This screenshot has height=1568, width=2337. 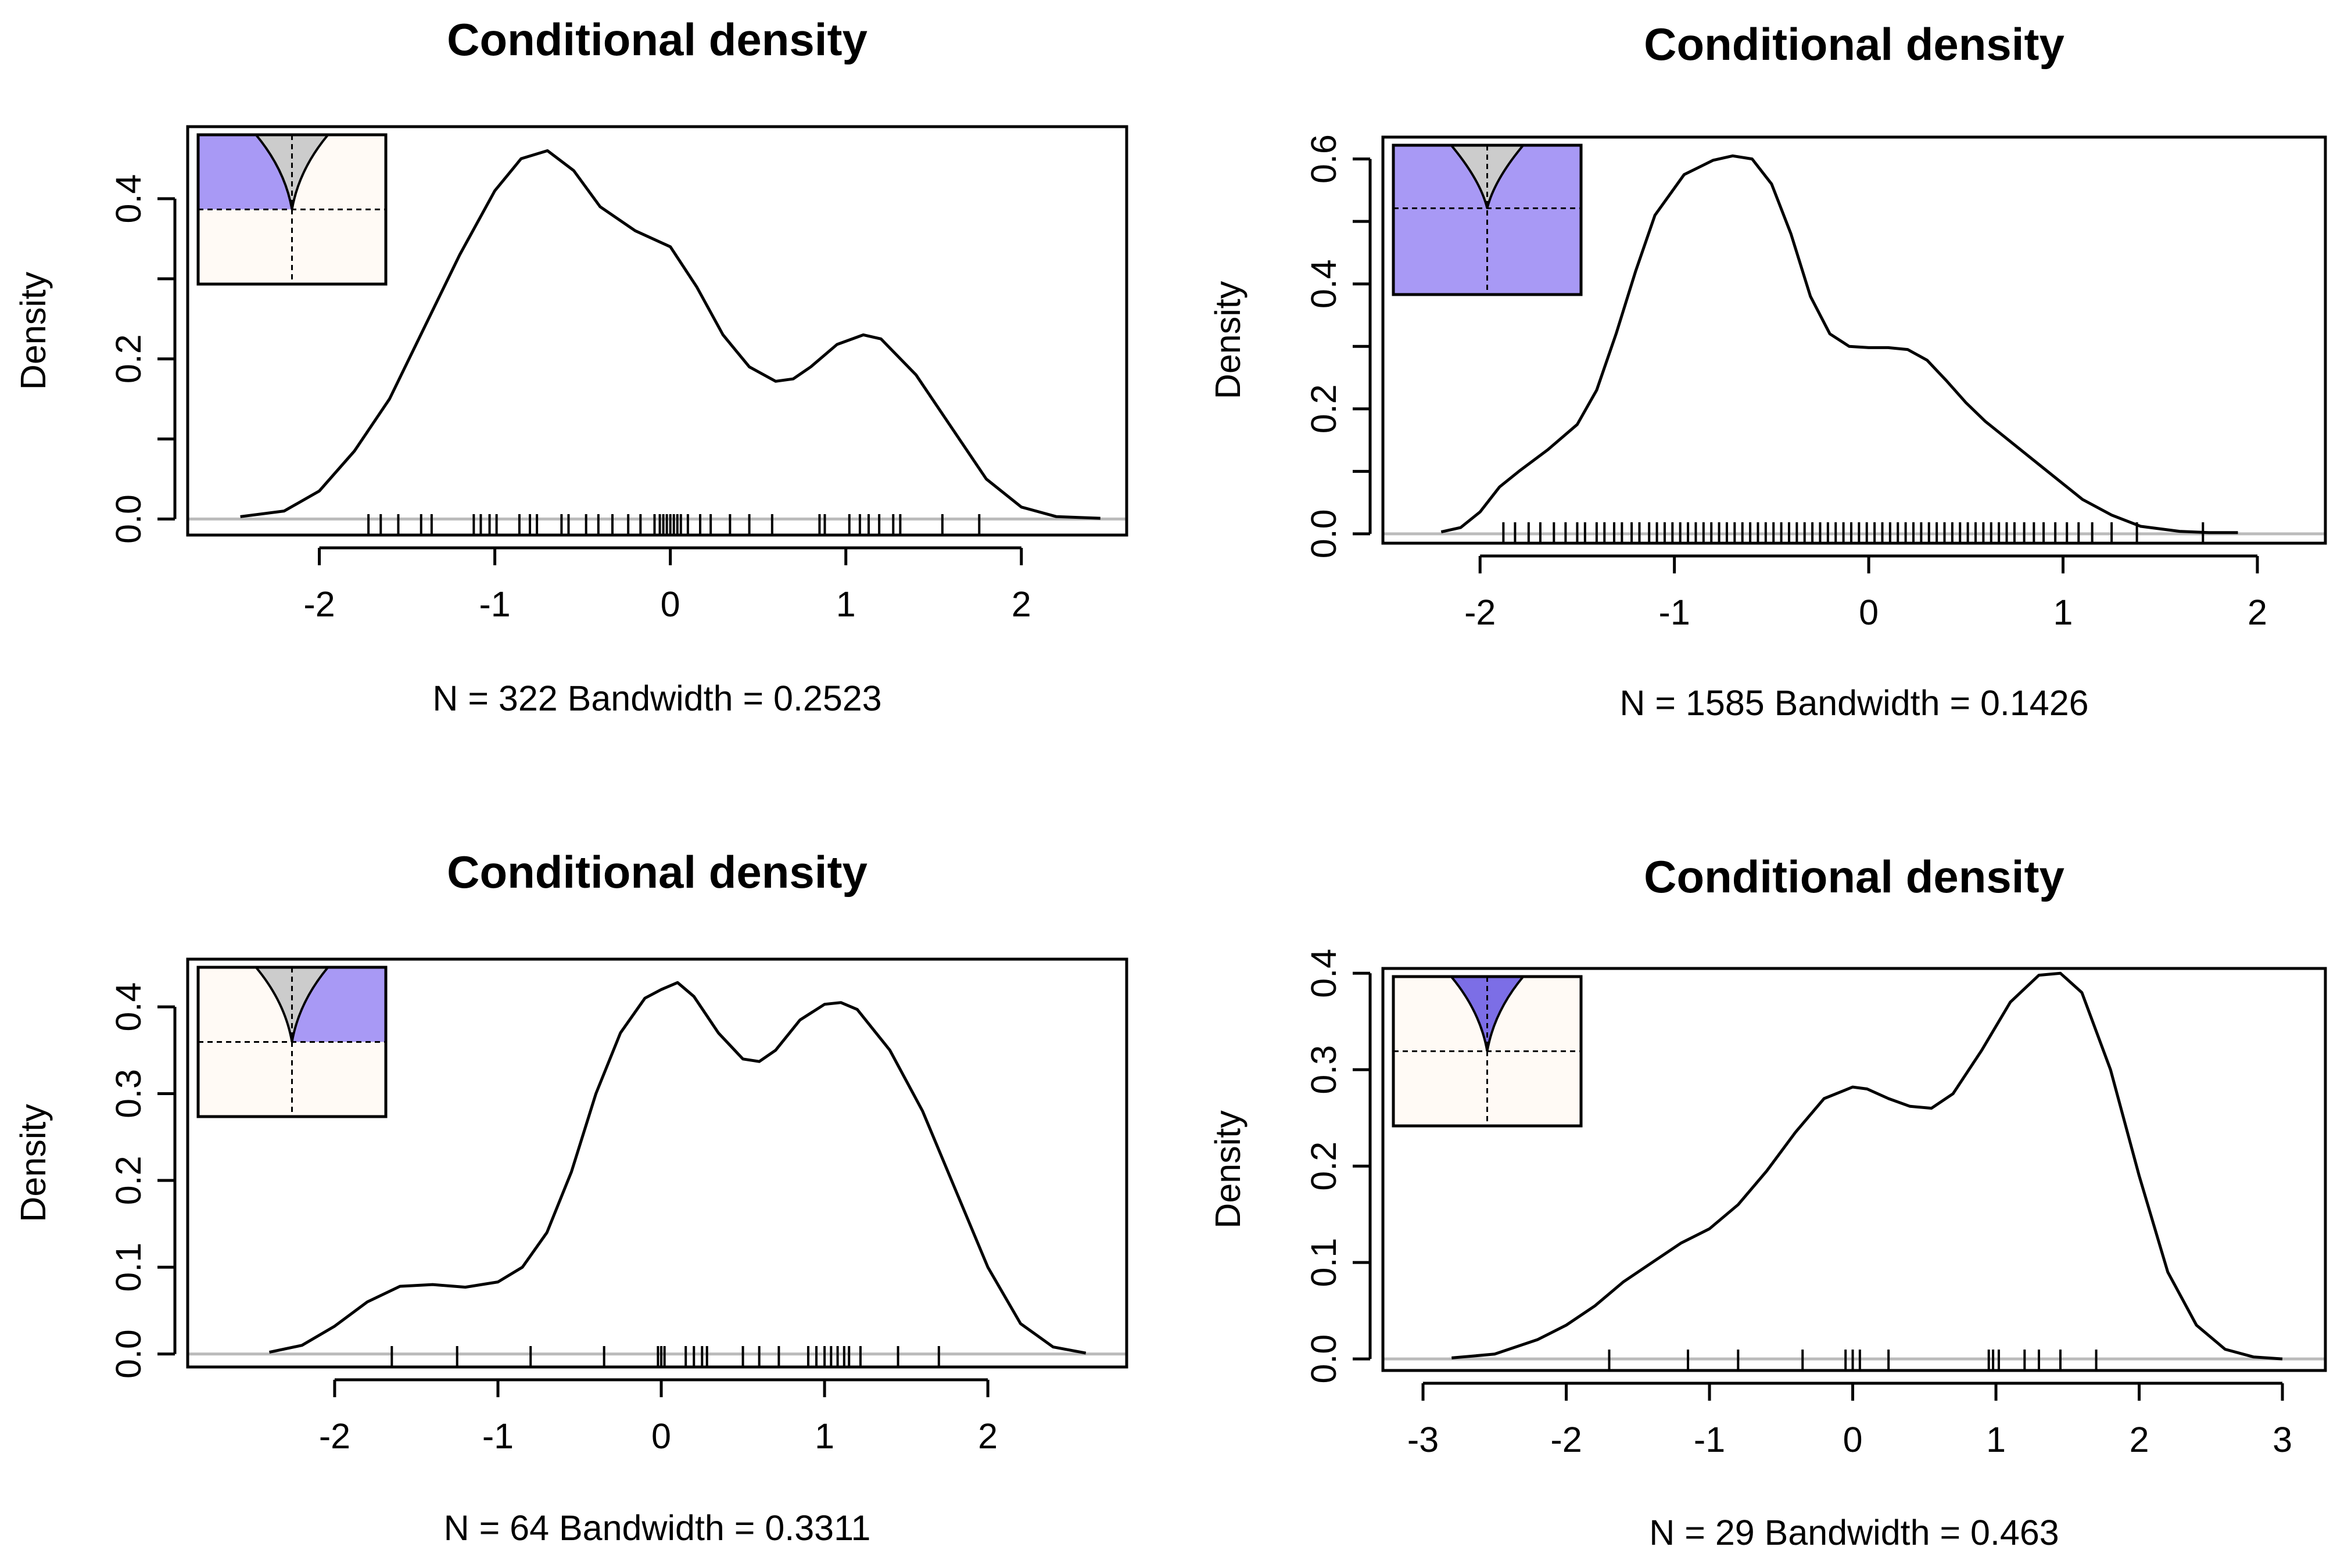 I want to click on y-axis: 0.0 0.2 0.4, so click(x=143, y=359).